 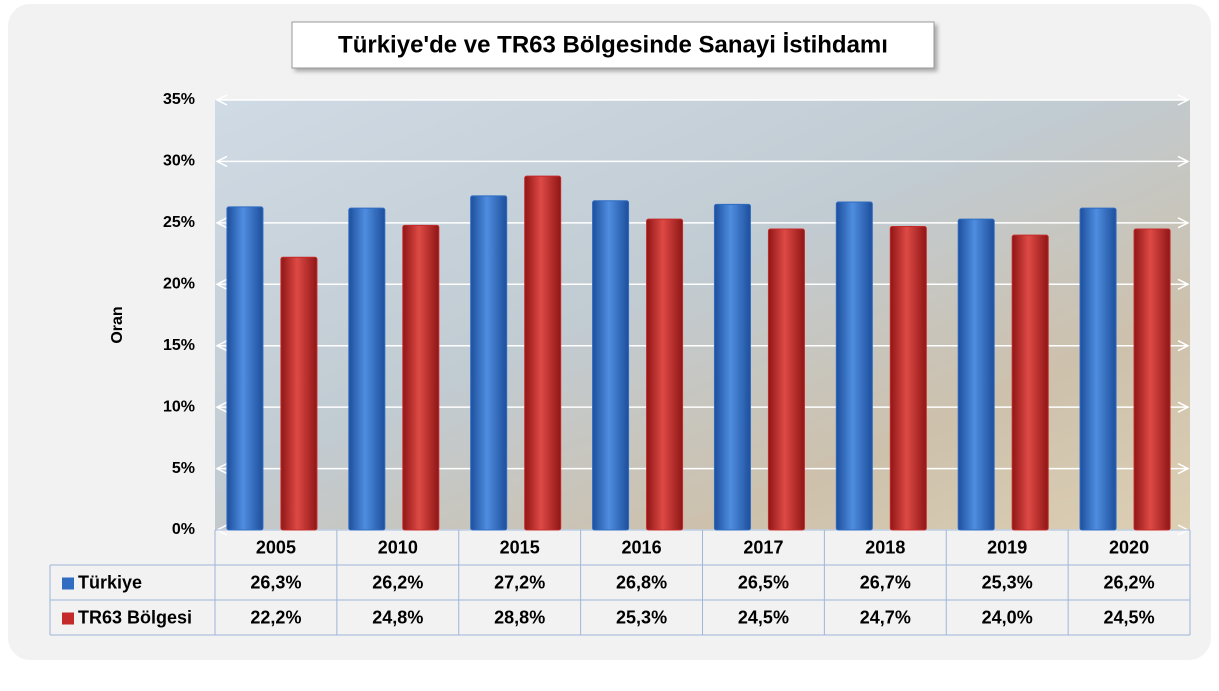 What do you see at coordinates (642, 547) in the screenshot?
I see `x-tick-label: 2016` at bounding box center [642, 547].